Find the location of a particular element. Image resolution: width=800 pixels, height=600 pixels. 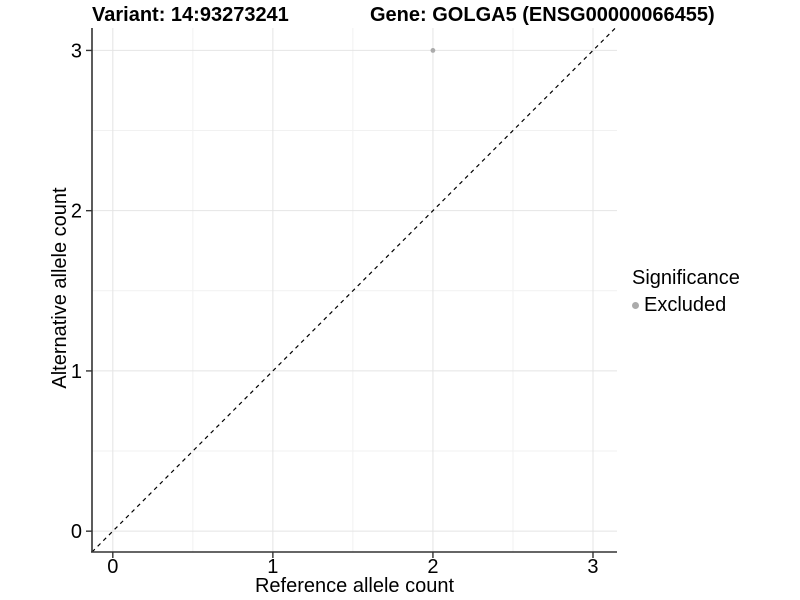

legend: Significance Excluded is located at coordinates (686, 291).